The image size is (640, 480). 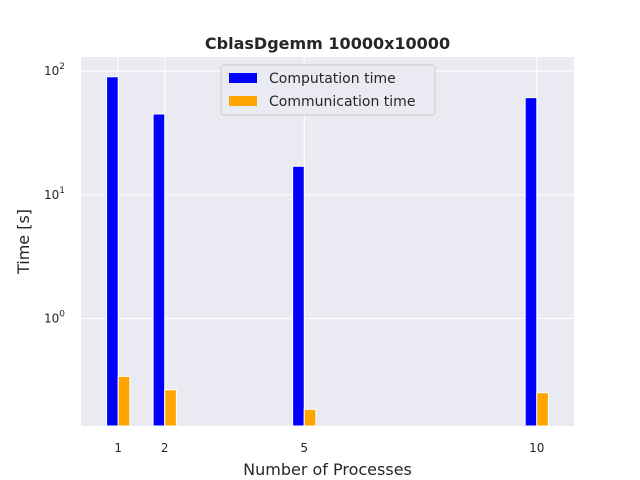 I want to click on x-axis-label: Number of Processes, so click(x=327, y=469).